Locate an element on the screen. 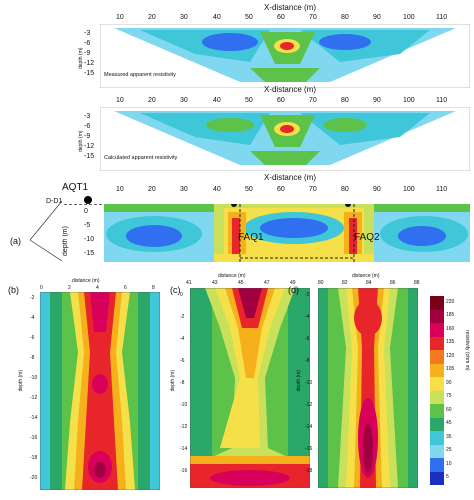 This screenshot has height=500, width=474. panel-c-y-title: depth (m) is located at coordinates (173, 381).